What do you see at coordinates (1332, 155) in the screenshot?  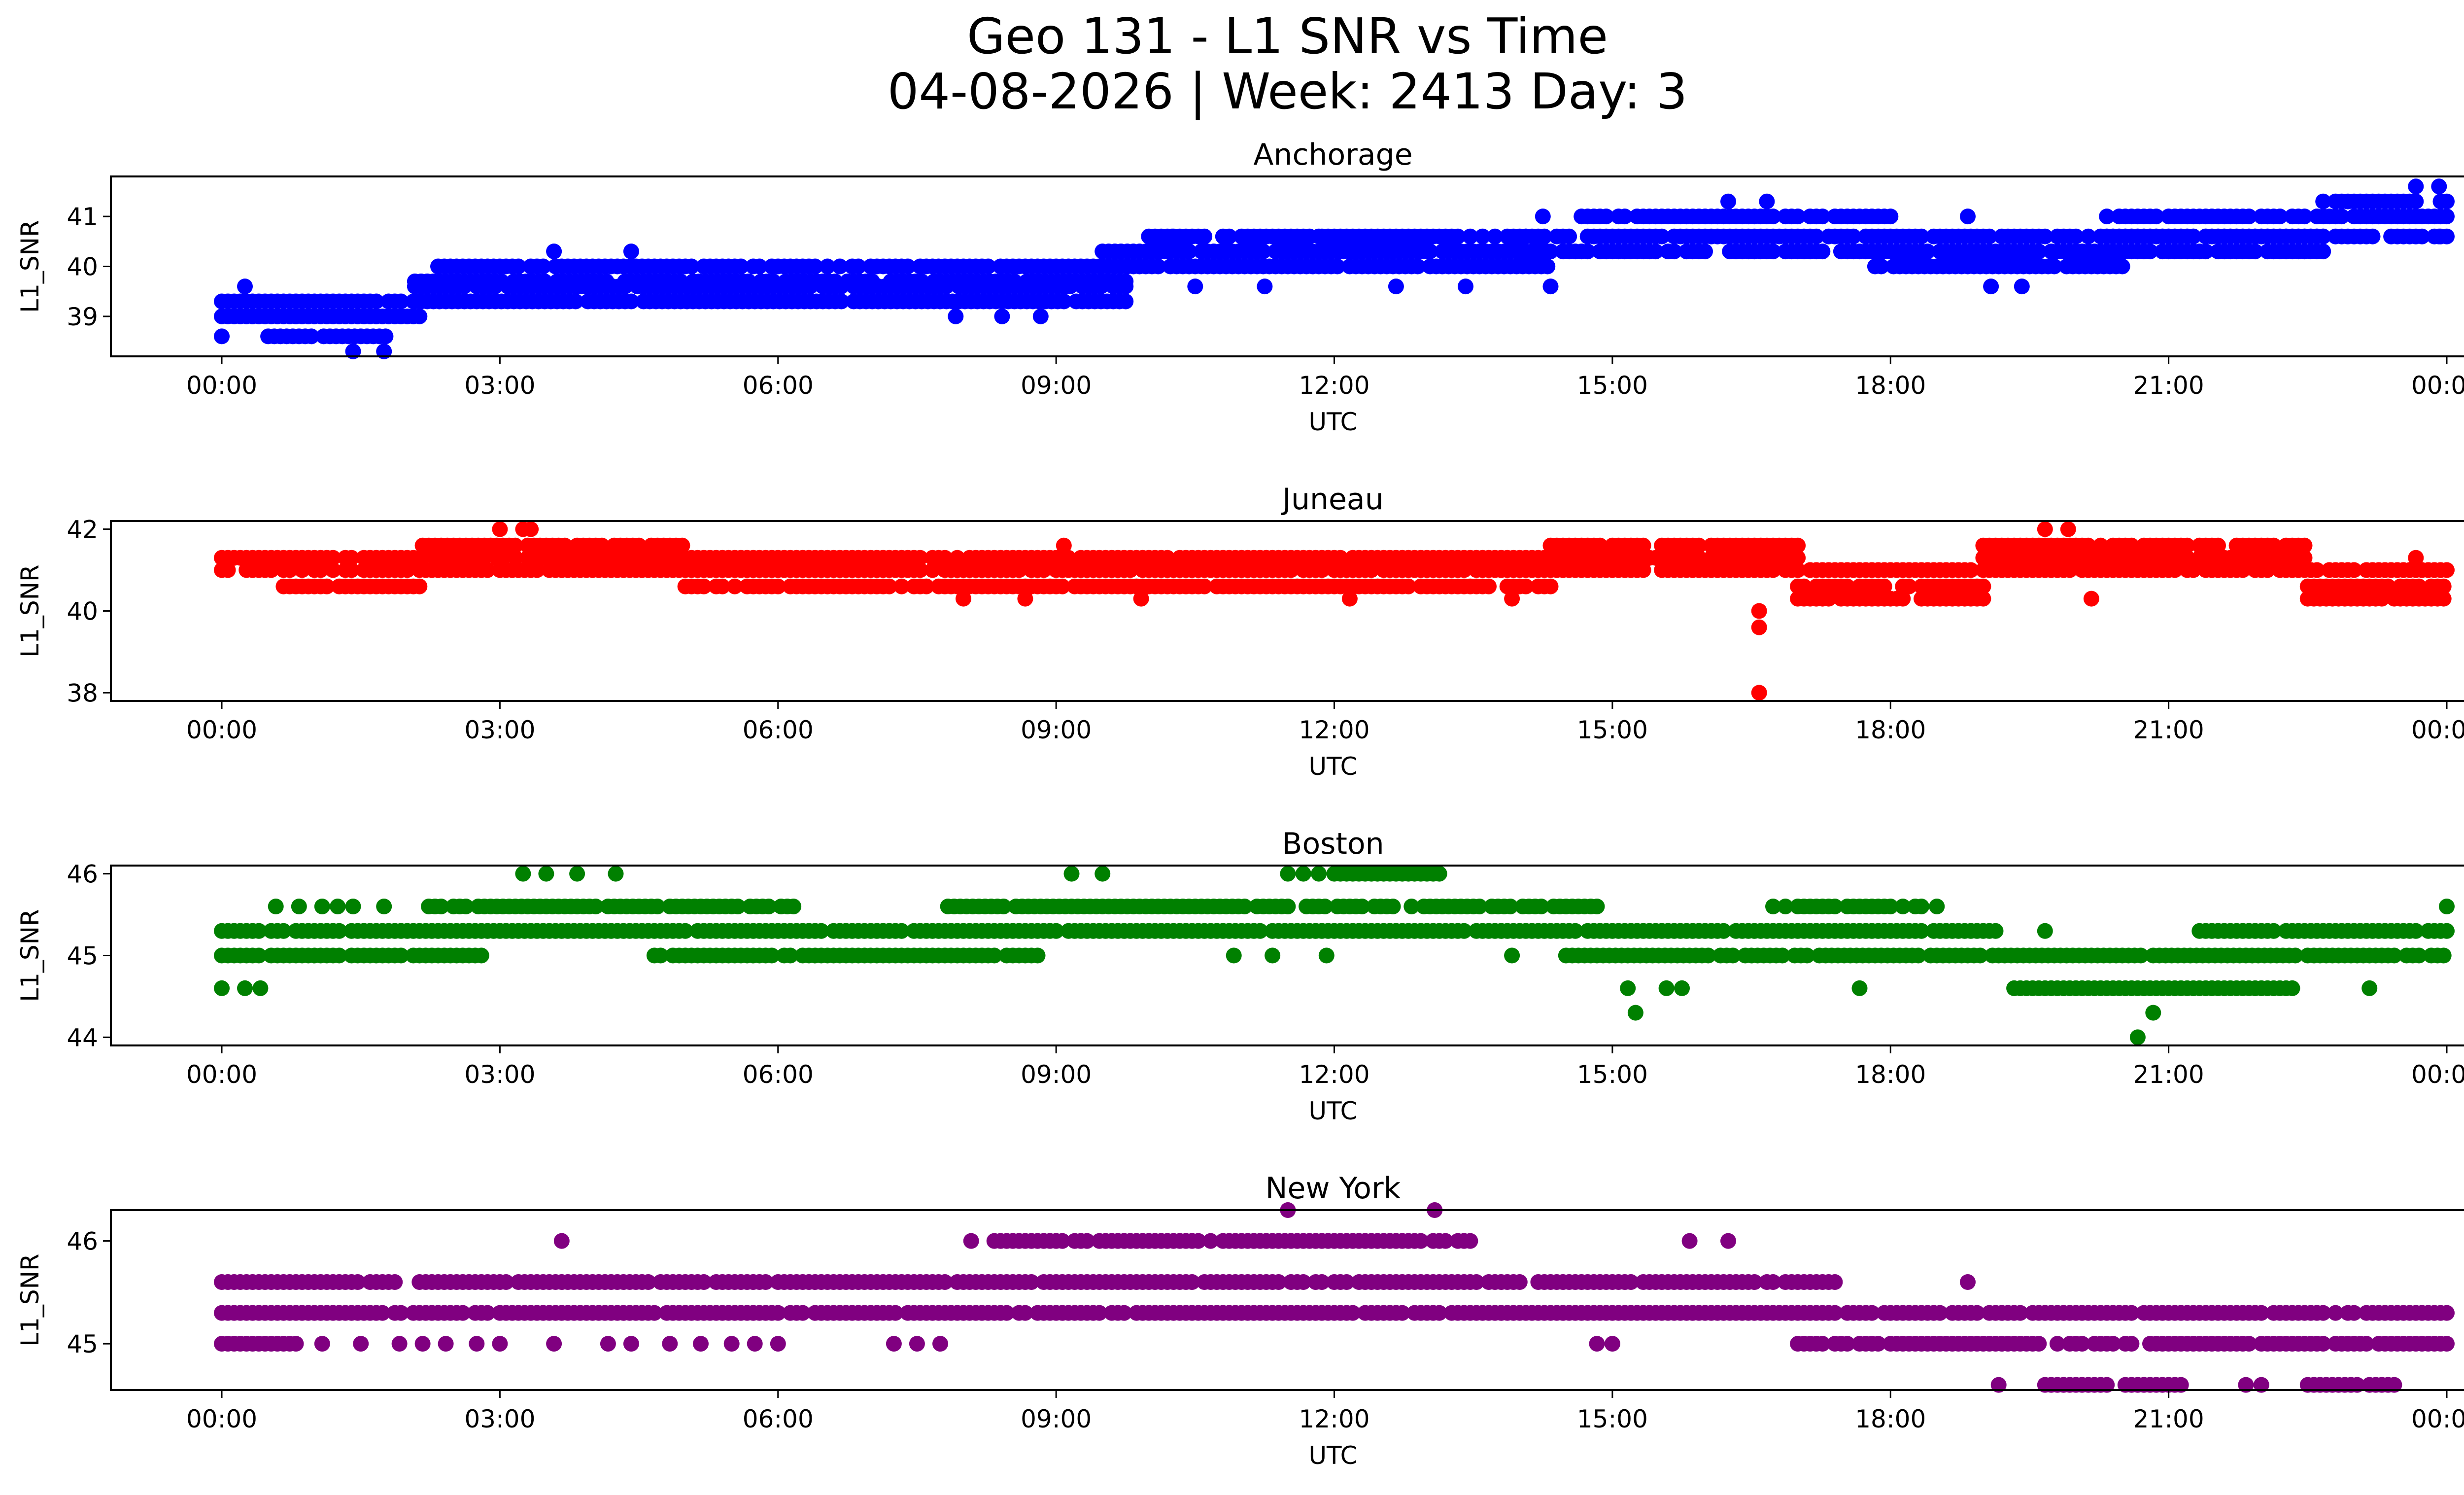 I see `panel-title: Anchorage` at bounding box center [1332, 155].